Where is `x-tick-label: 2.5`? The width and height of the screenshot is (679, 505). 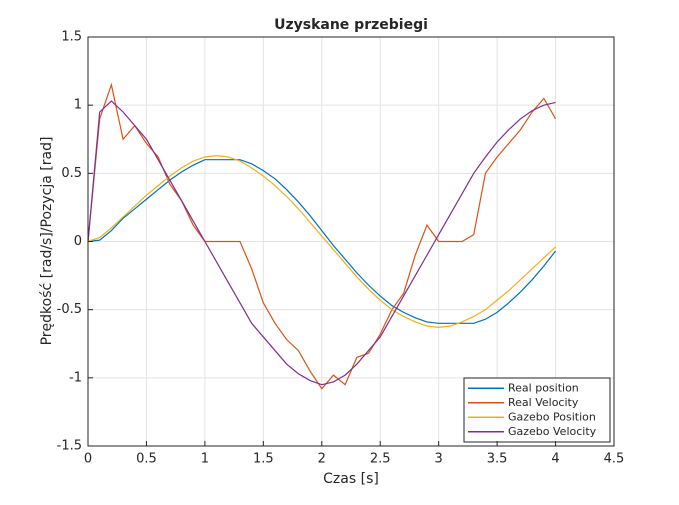
x-tick-label: 2.5 is located at coordinates (380, 459).